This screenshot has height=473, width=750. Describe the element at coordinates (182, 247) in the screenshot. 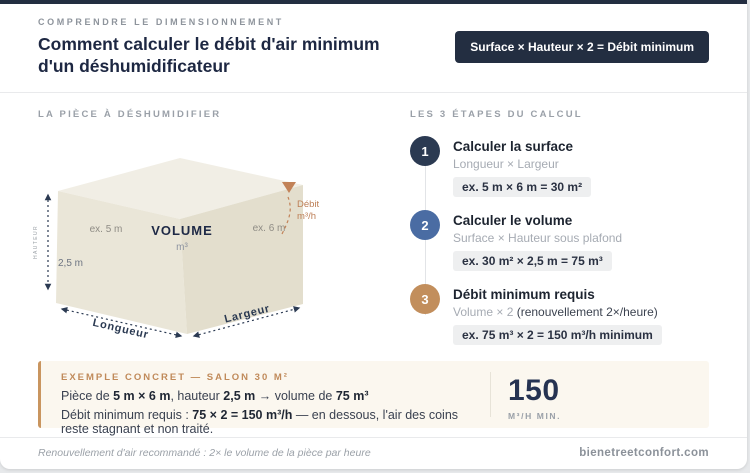

I see `volume-unit-label: m³` at that location.